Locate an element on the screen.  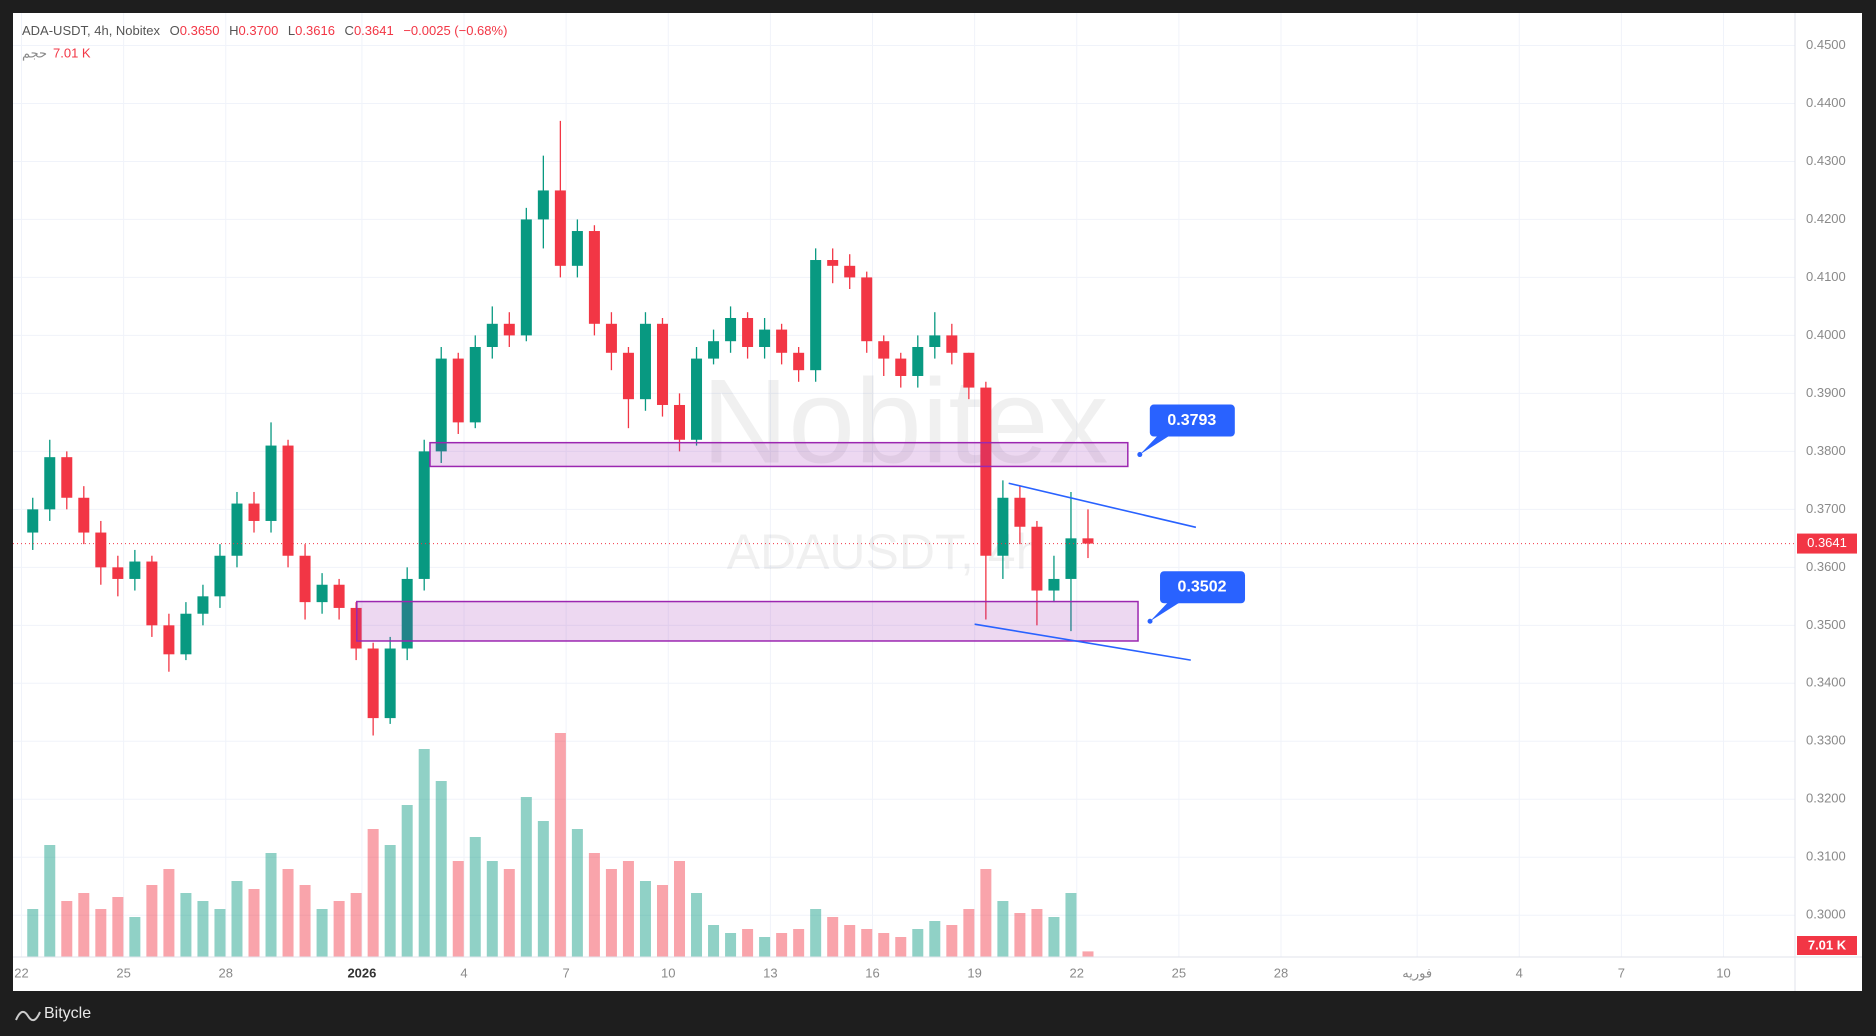
y-tick-label: 0.3200 is located at coordinates (1826, 798).